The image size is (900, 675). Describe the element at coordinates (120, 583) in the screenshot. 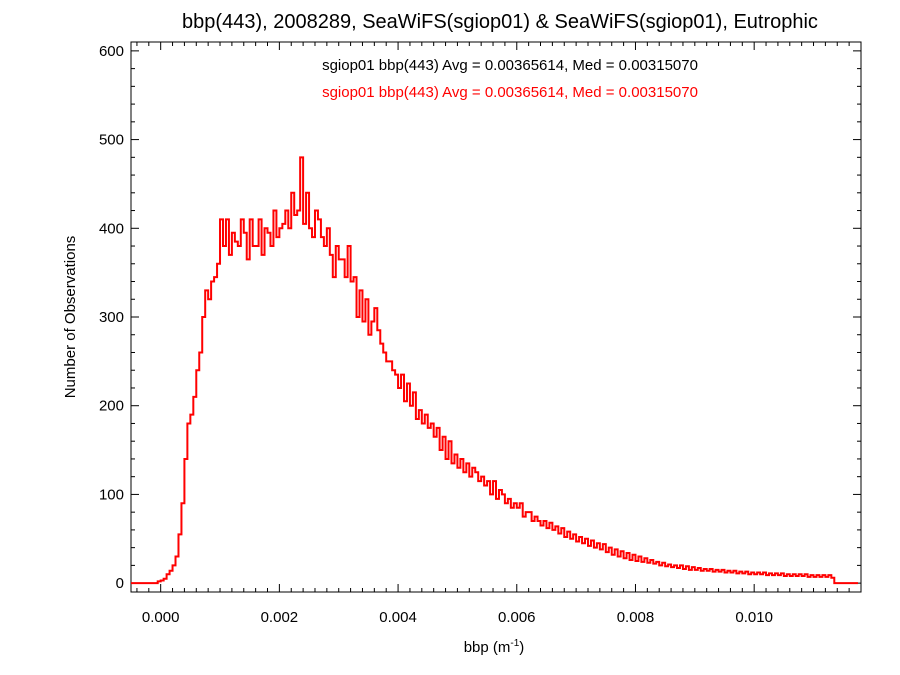

I see `y-tick-label: 0` at that location.